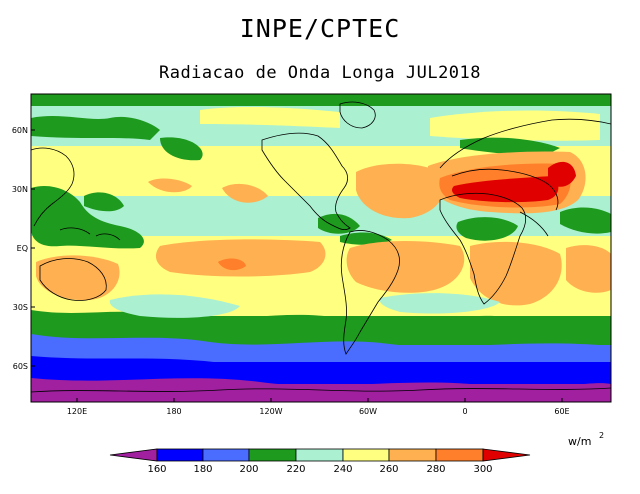 This screenshot has height=494, width=640. What do you see at coordinates (516, 273) in the screenshot?
I see `south-africa-orange` at bounding box center [516, 273].